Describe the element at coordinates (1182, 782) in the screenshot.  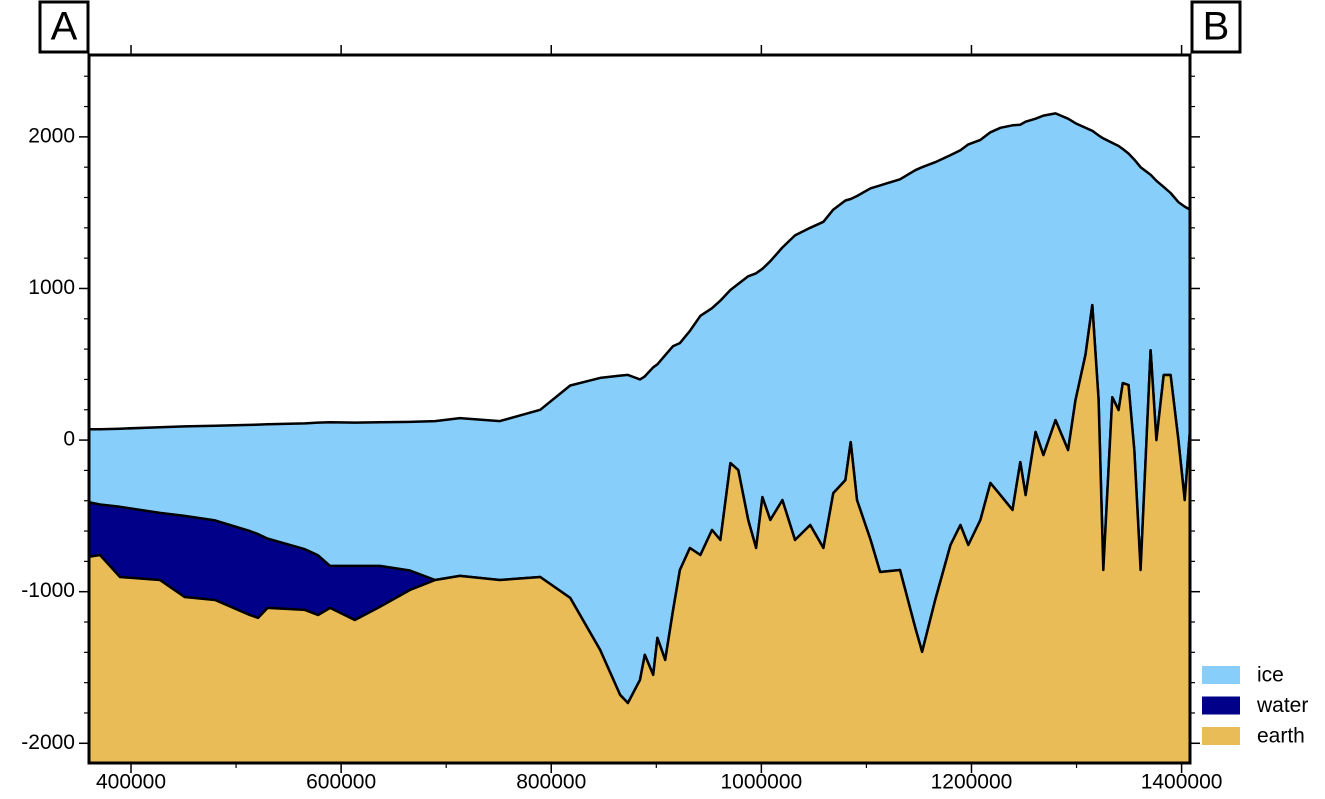
I see `x-tick-label: 1400000` at that location.